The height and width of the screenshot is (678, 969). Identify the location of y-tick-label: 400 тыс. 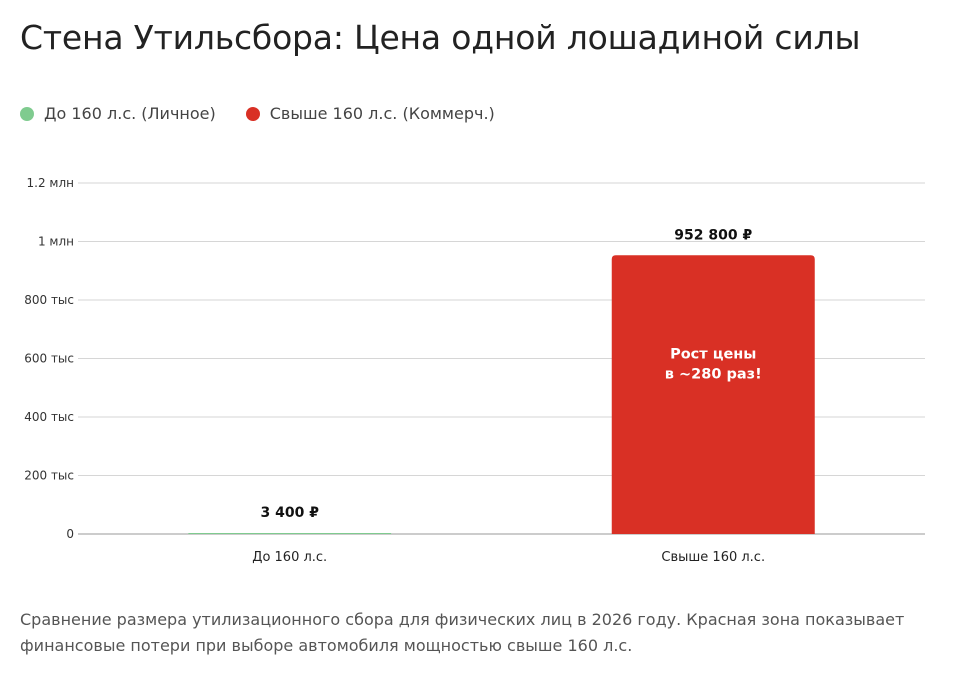
(49, 417).